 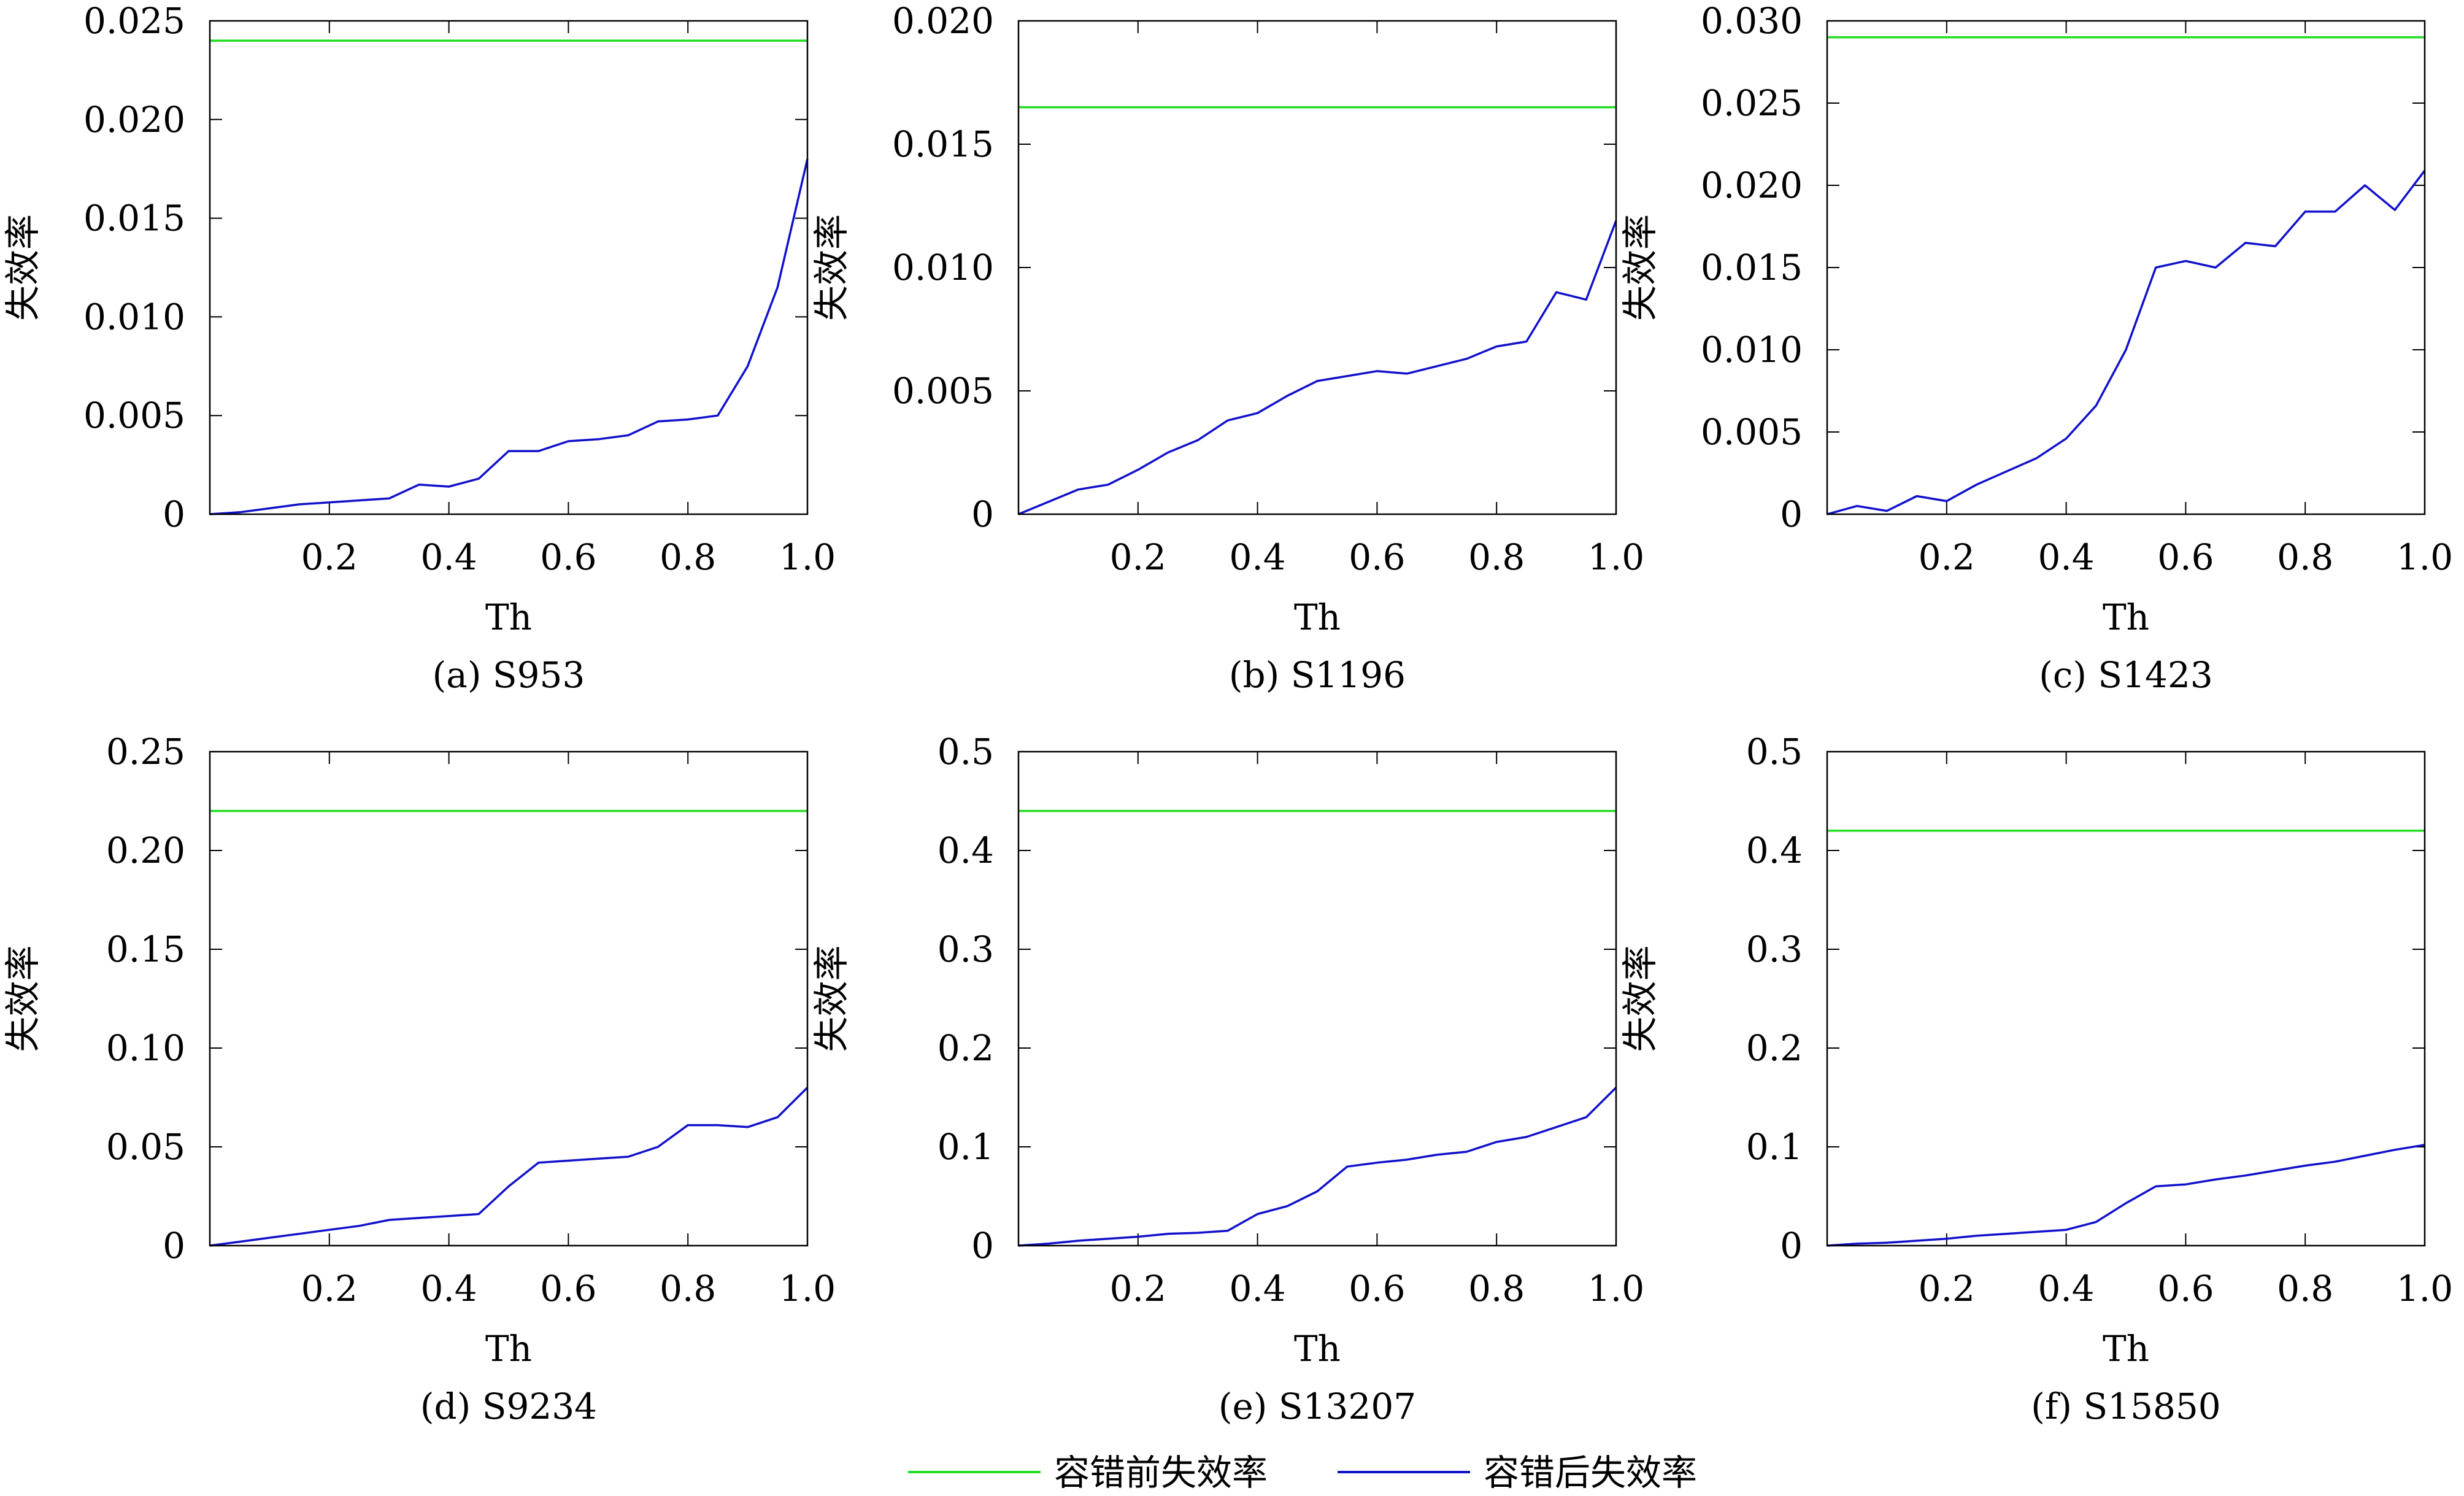 I want to click on panel-caption: (f) S15850, so click(x=2125, y=1406).